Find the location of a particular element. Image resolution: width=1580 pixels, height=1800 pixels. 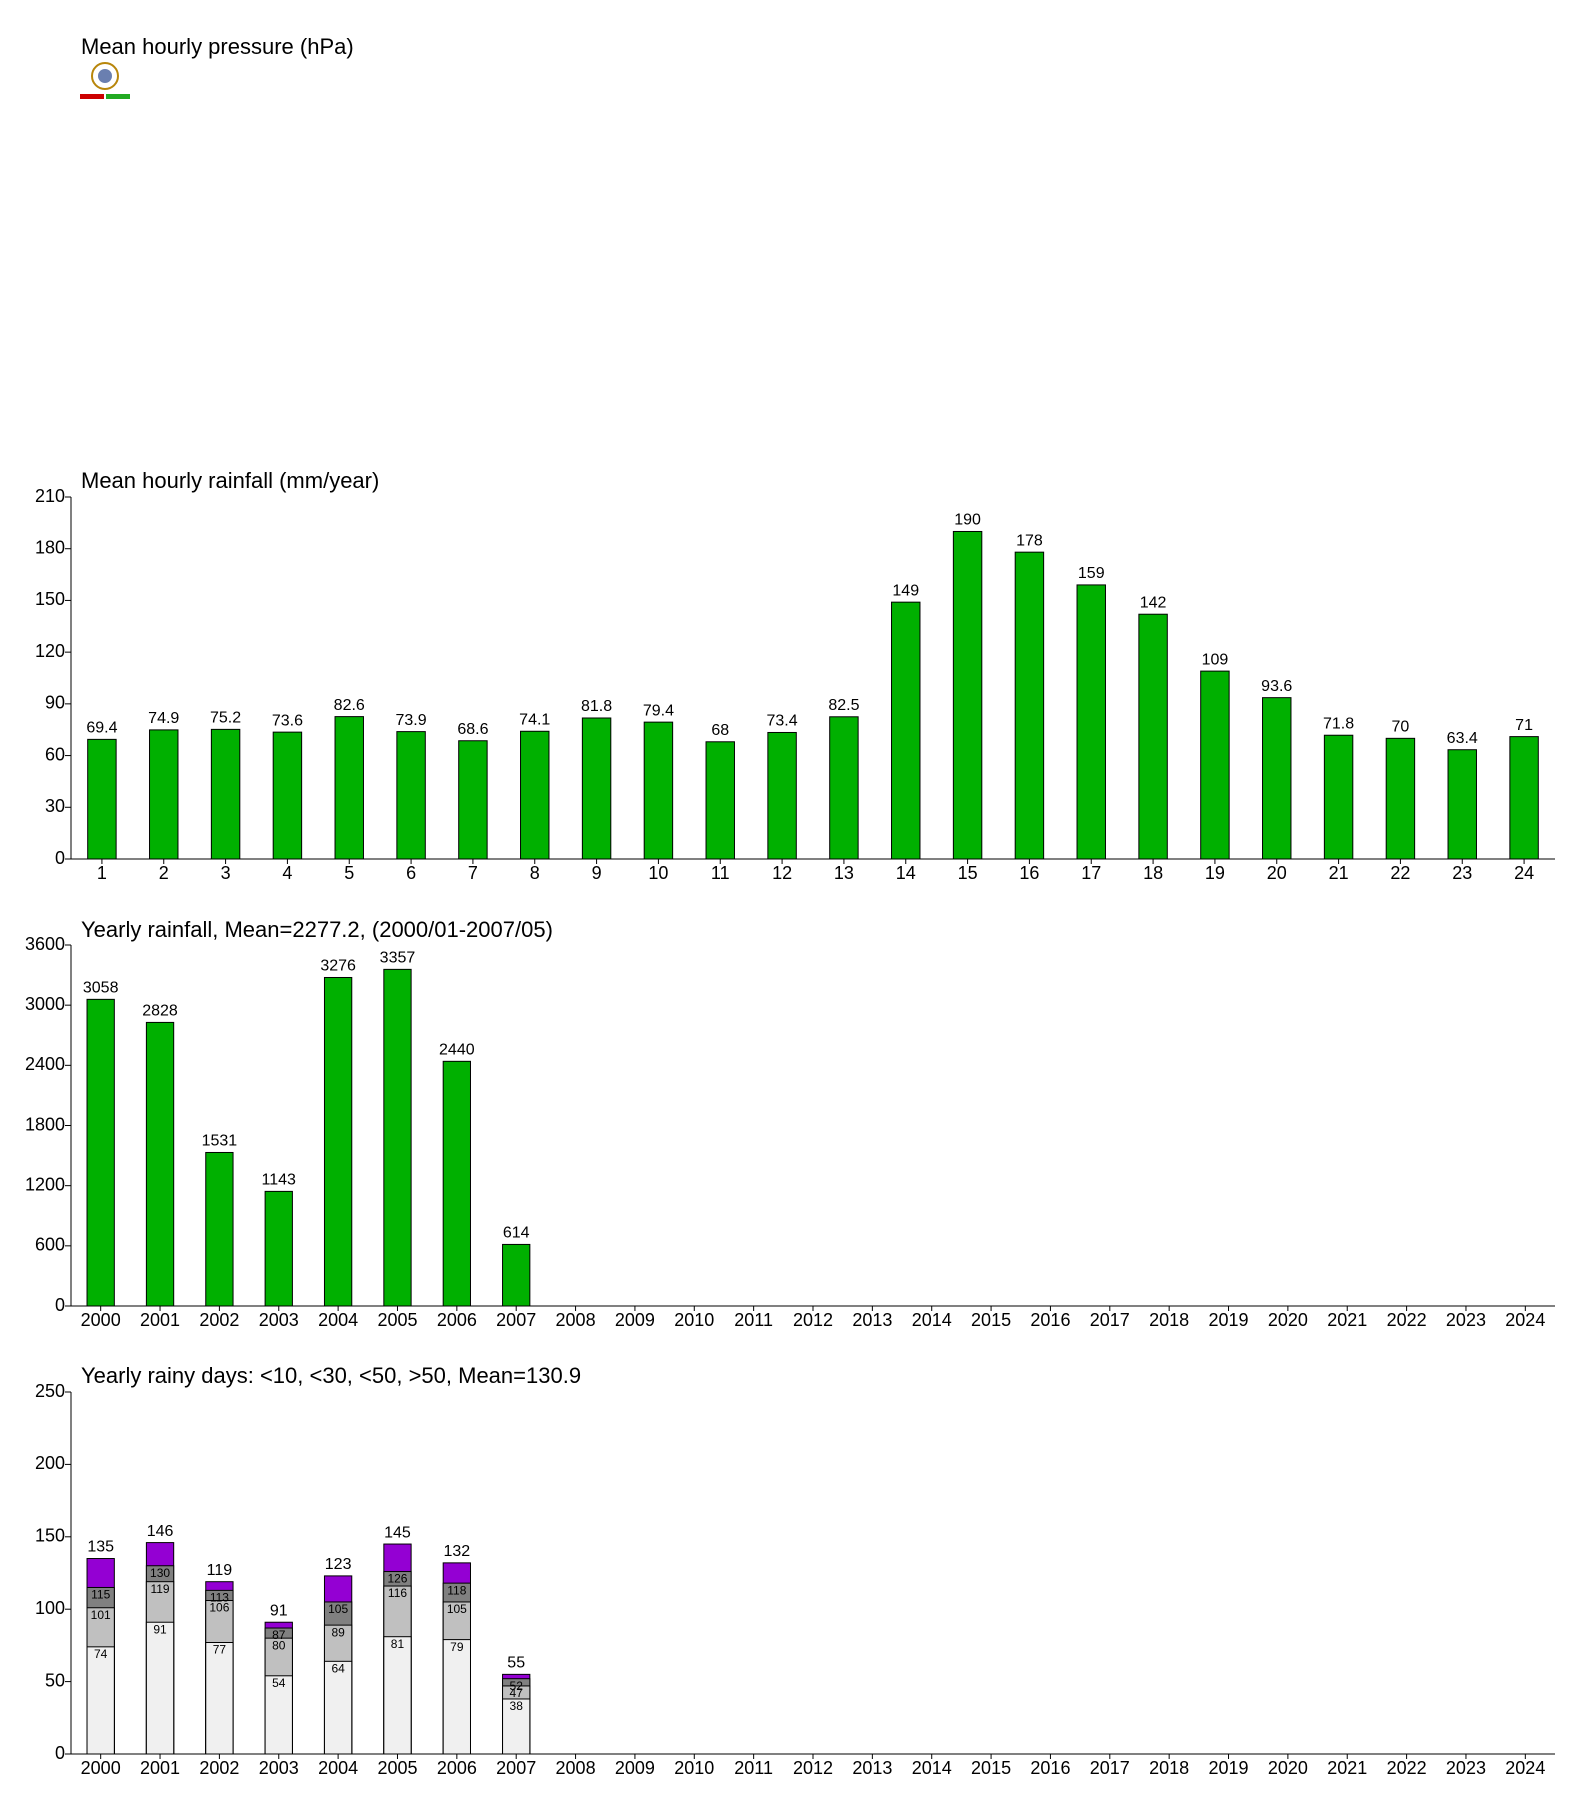

x-tick-label: 2002 is located at coordinates (219, 1320).